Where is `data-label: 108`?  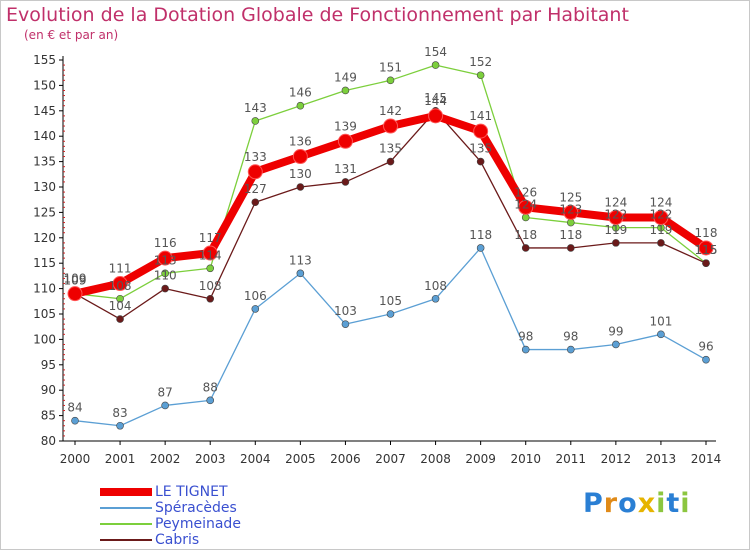
data-label: 108 is located at coordinates (120, 286).